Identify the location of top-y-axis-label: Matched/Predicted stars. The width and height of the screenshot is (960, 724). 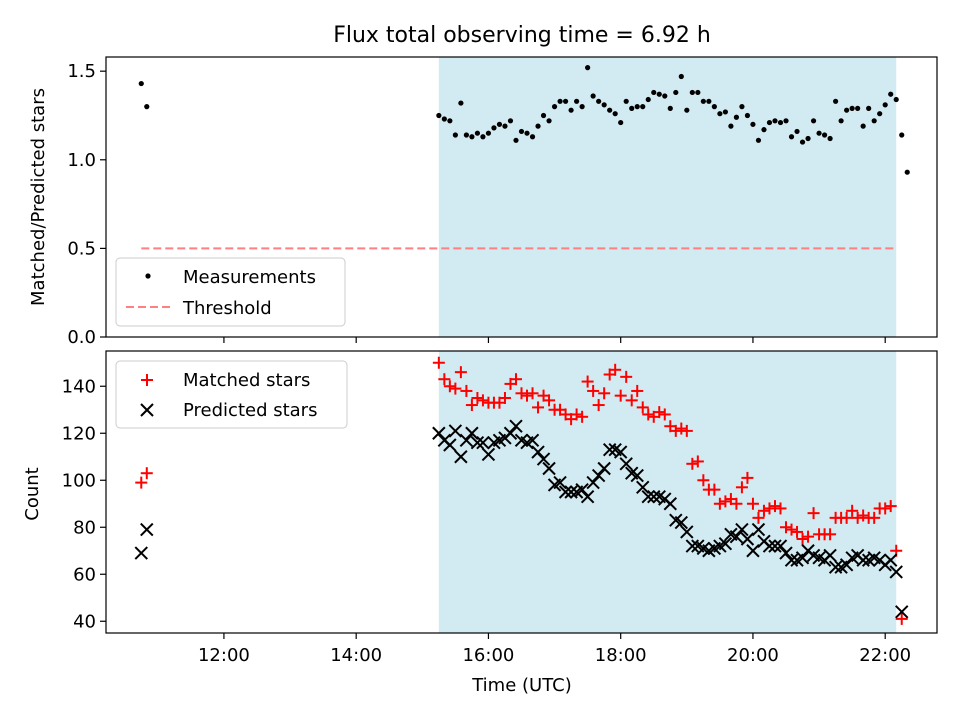
(38, 197).